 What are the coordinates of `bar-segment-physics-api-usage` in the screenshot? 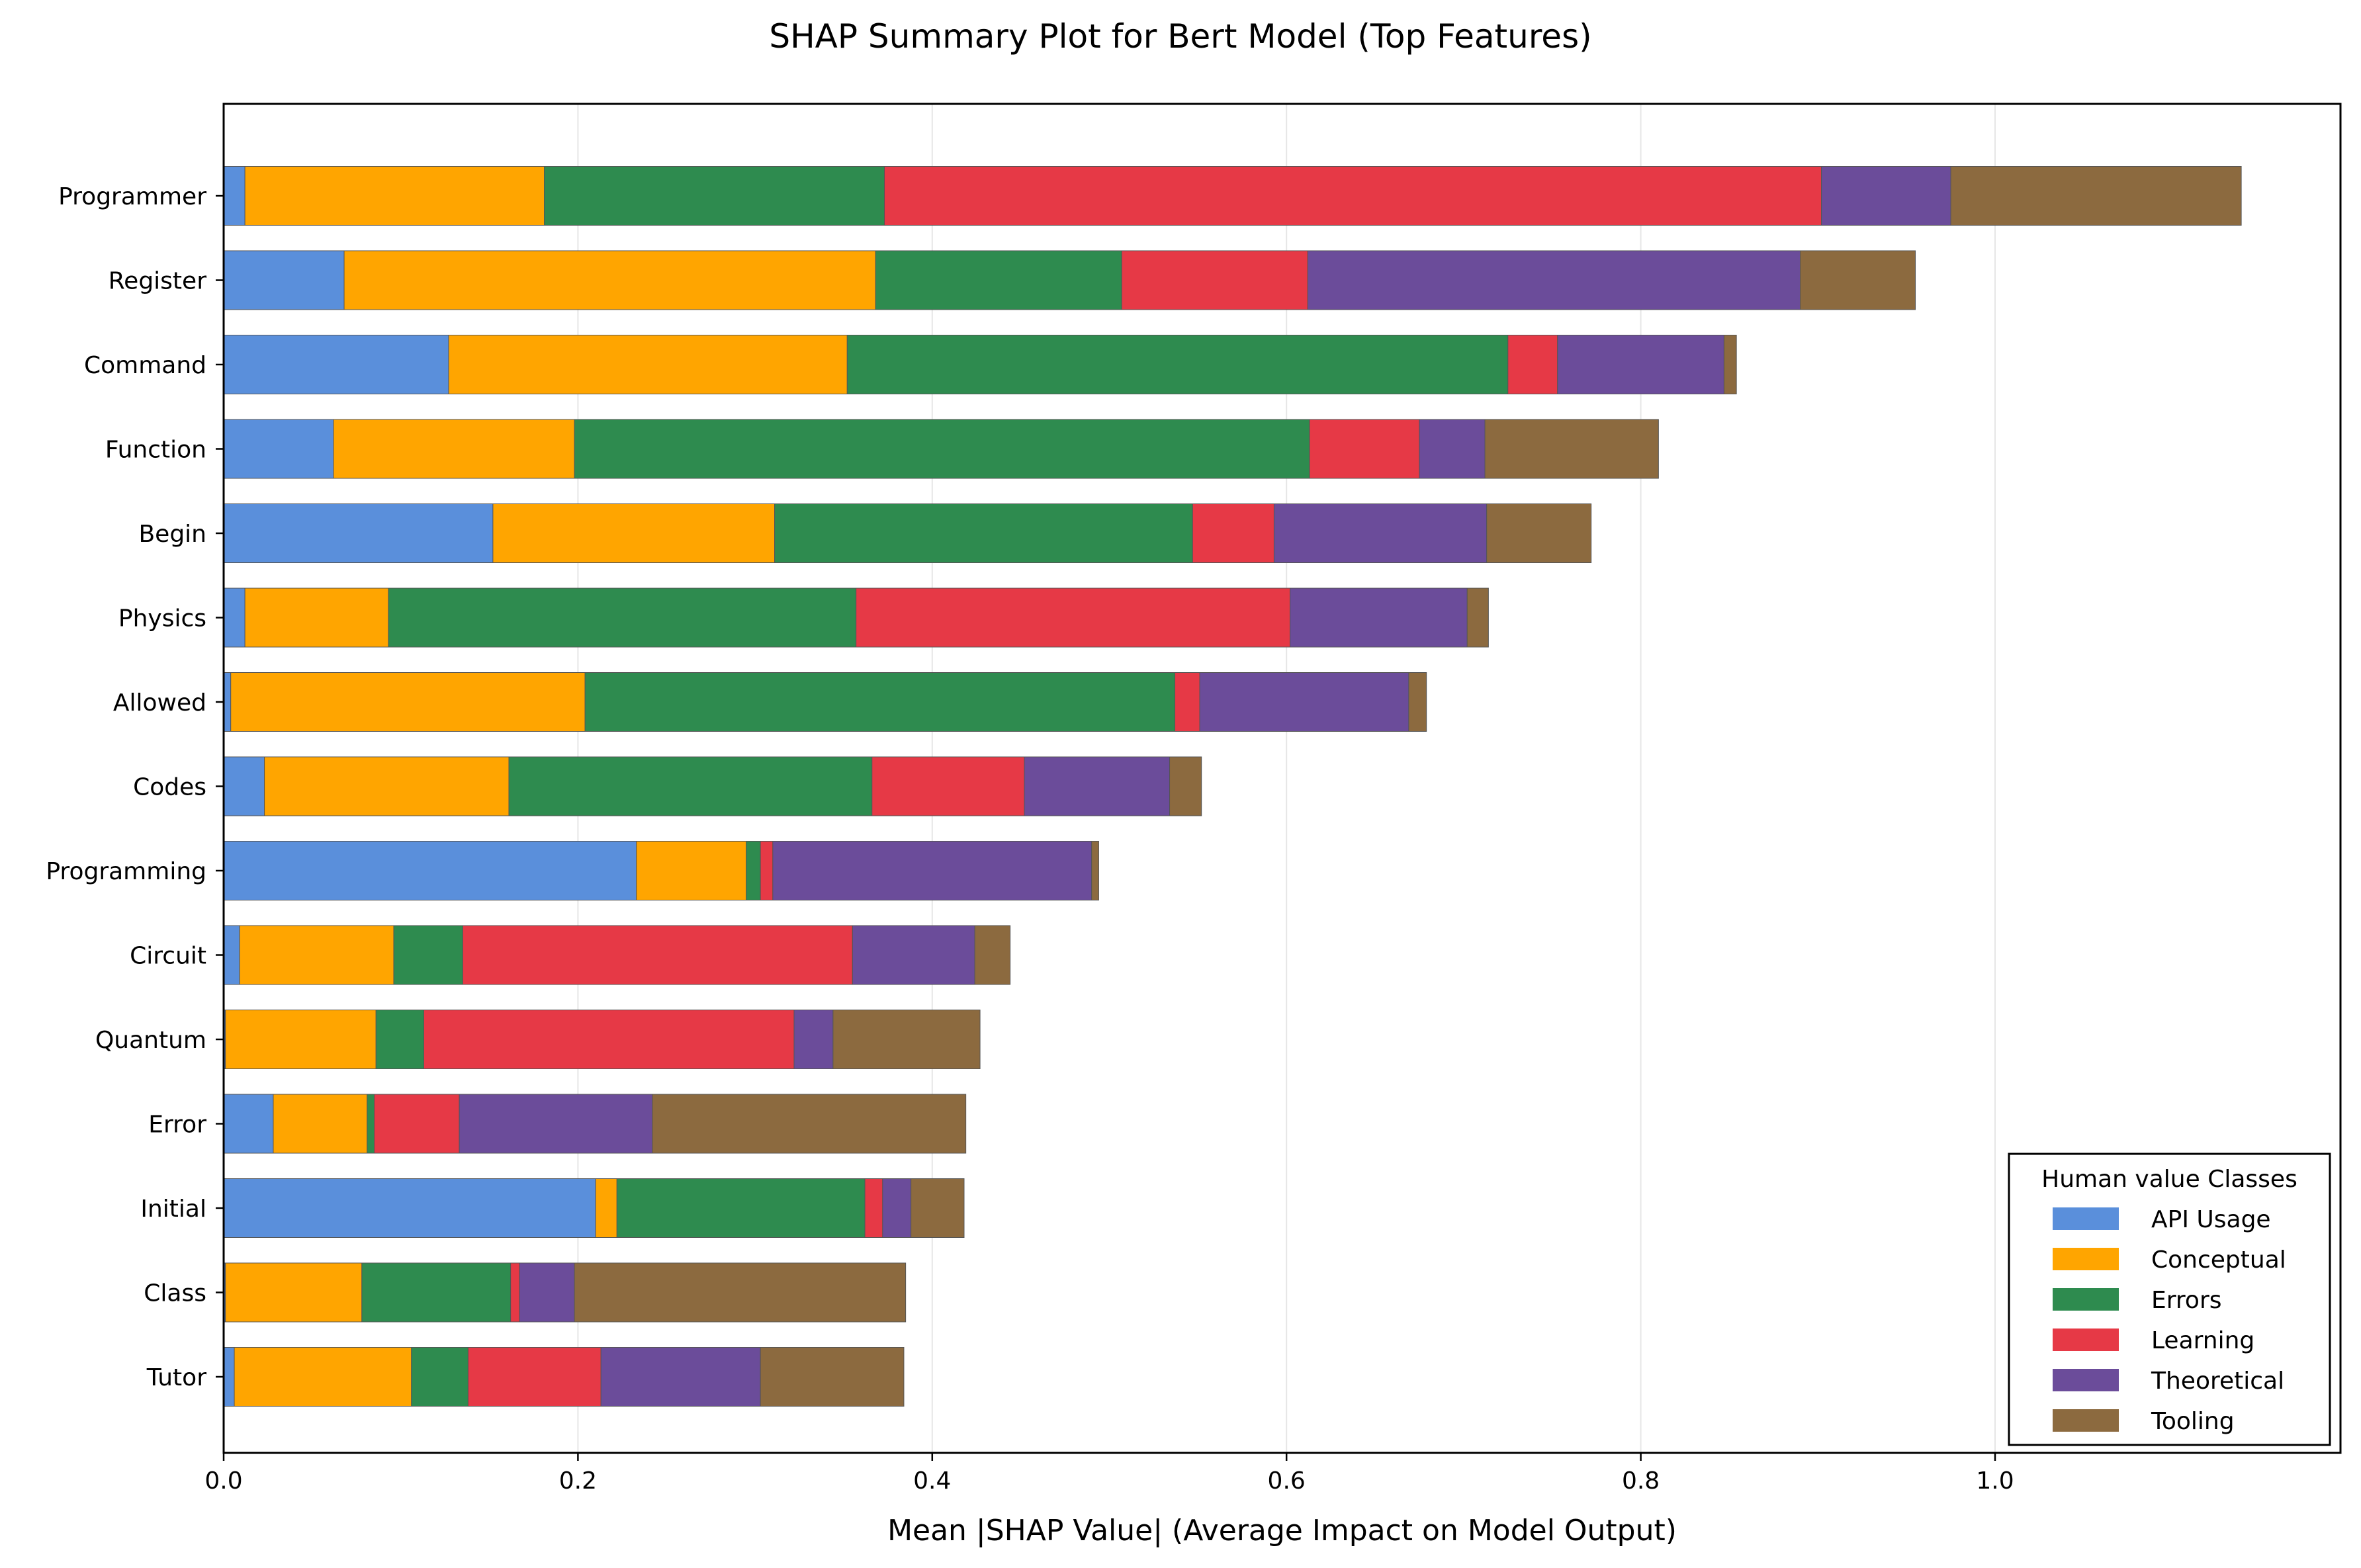 It's located at (234, 618).